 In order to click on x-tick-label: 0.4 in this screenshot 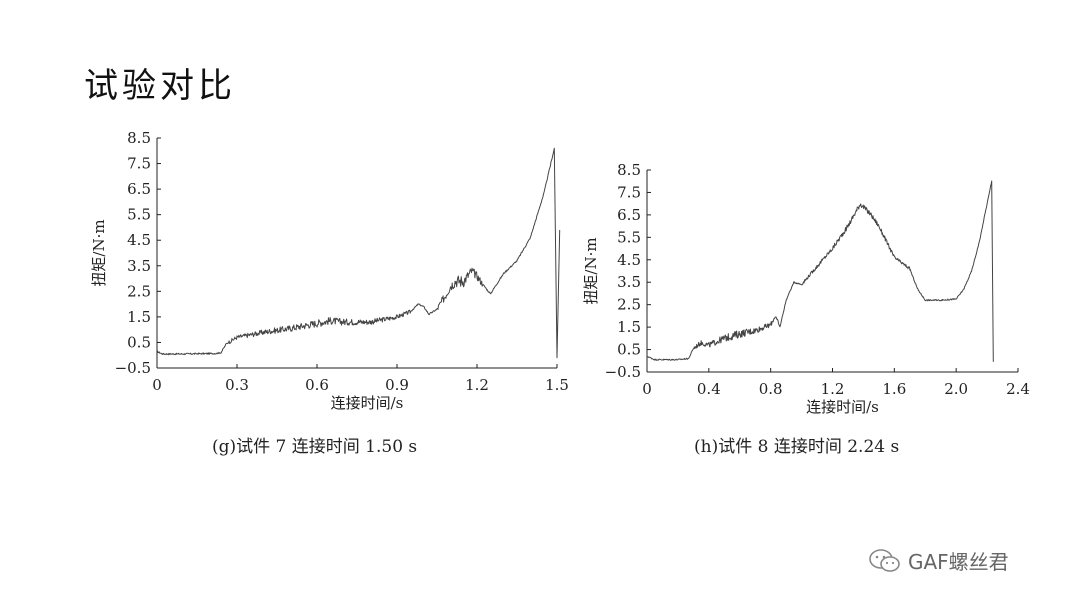, I will do `click(709, 389)`.